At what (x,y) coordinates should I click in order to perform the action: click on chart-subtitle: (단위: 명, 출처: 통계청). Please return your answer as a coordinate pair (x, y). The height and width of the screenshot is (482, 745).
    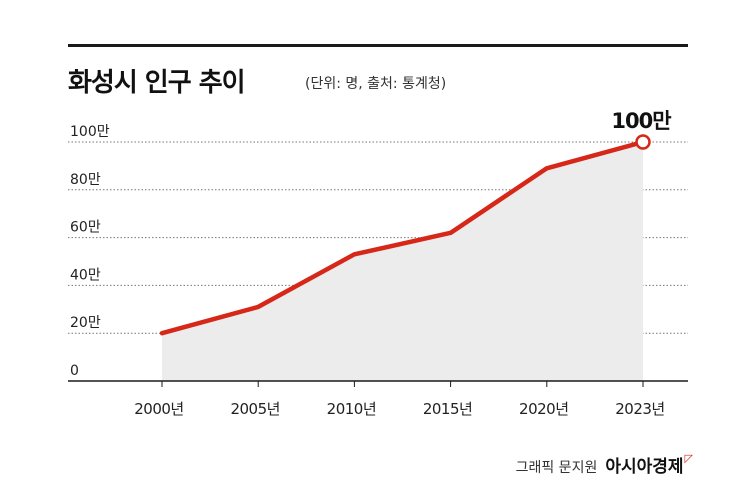
    Looking at the image, I should click on (376, 84).